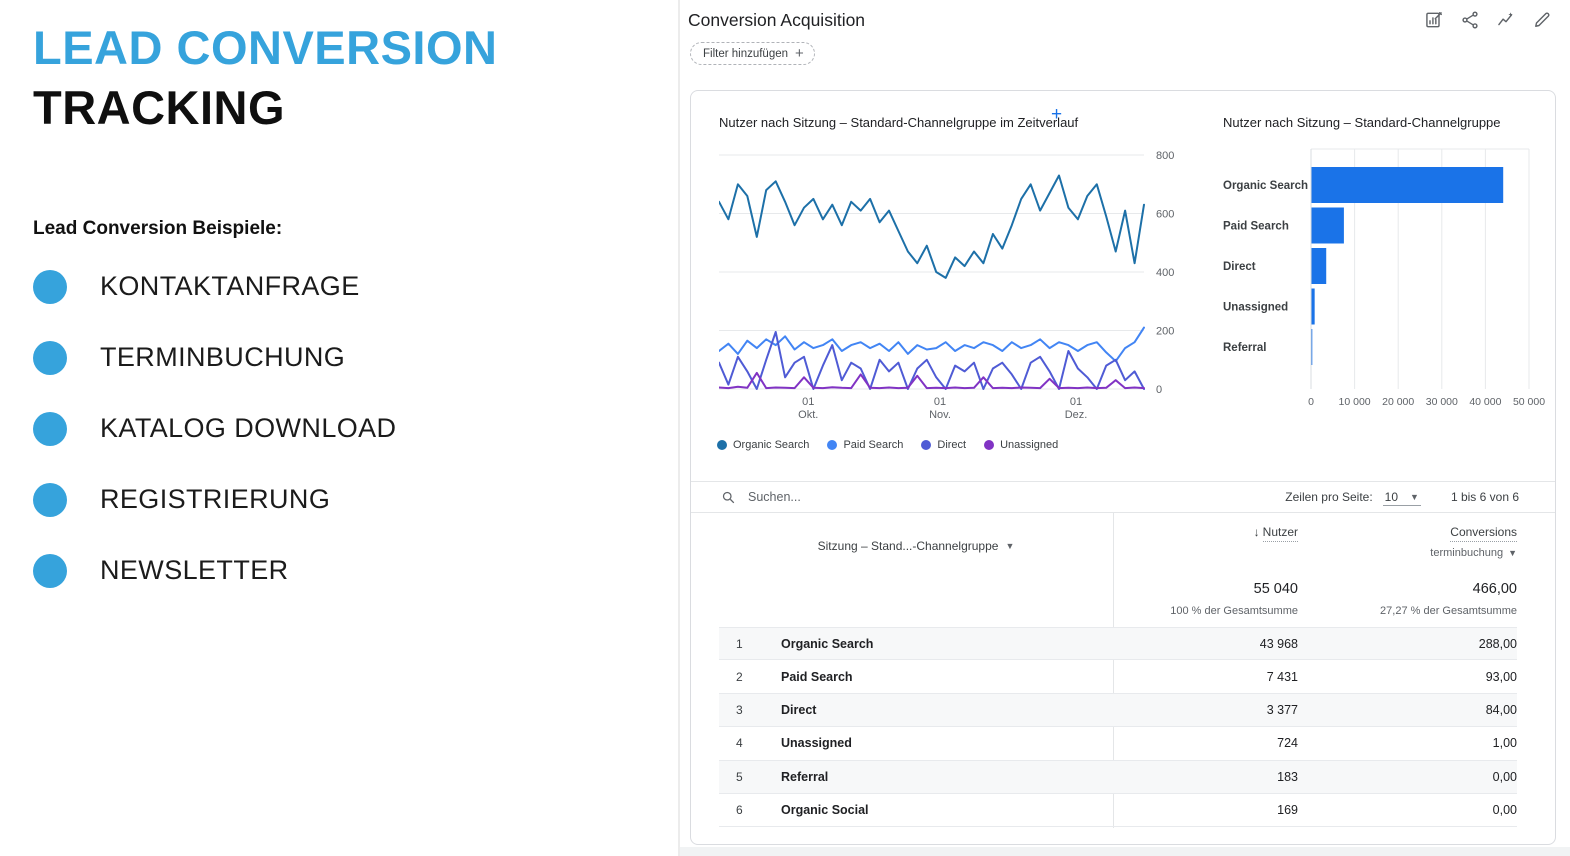 This screenshot has width=1570, height=856. I want to click on legend-item: Paid Search, so click(865, 445).